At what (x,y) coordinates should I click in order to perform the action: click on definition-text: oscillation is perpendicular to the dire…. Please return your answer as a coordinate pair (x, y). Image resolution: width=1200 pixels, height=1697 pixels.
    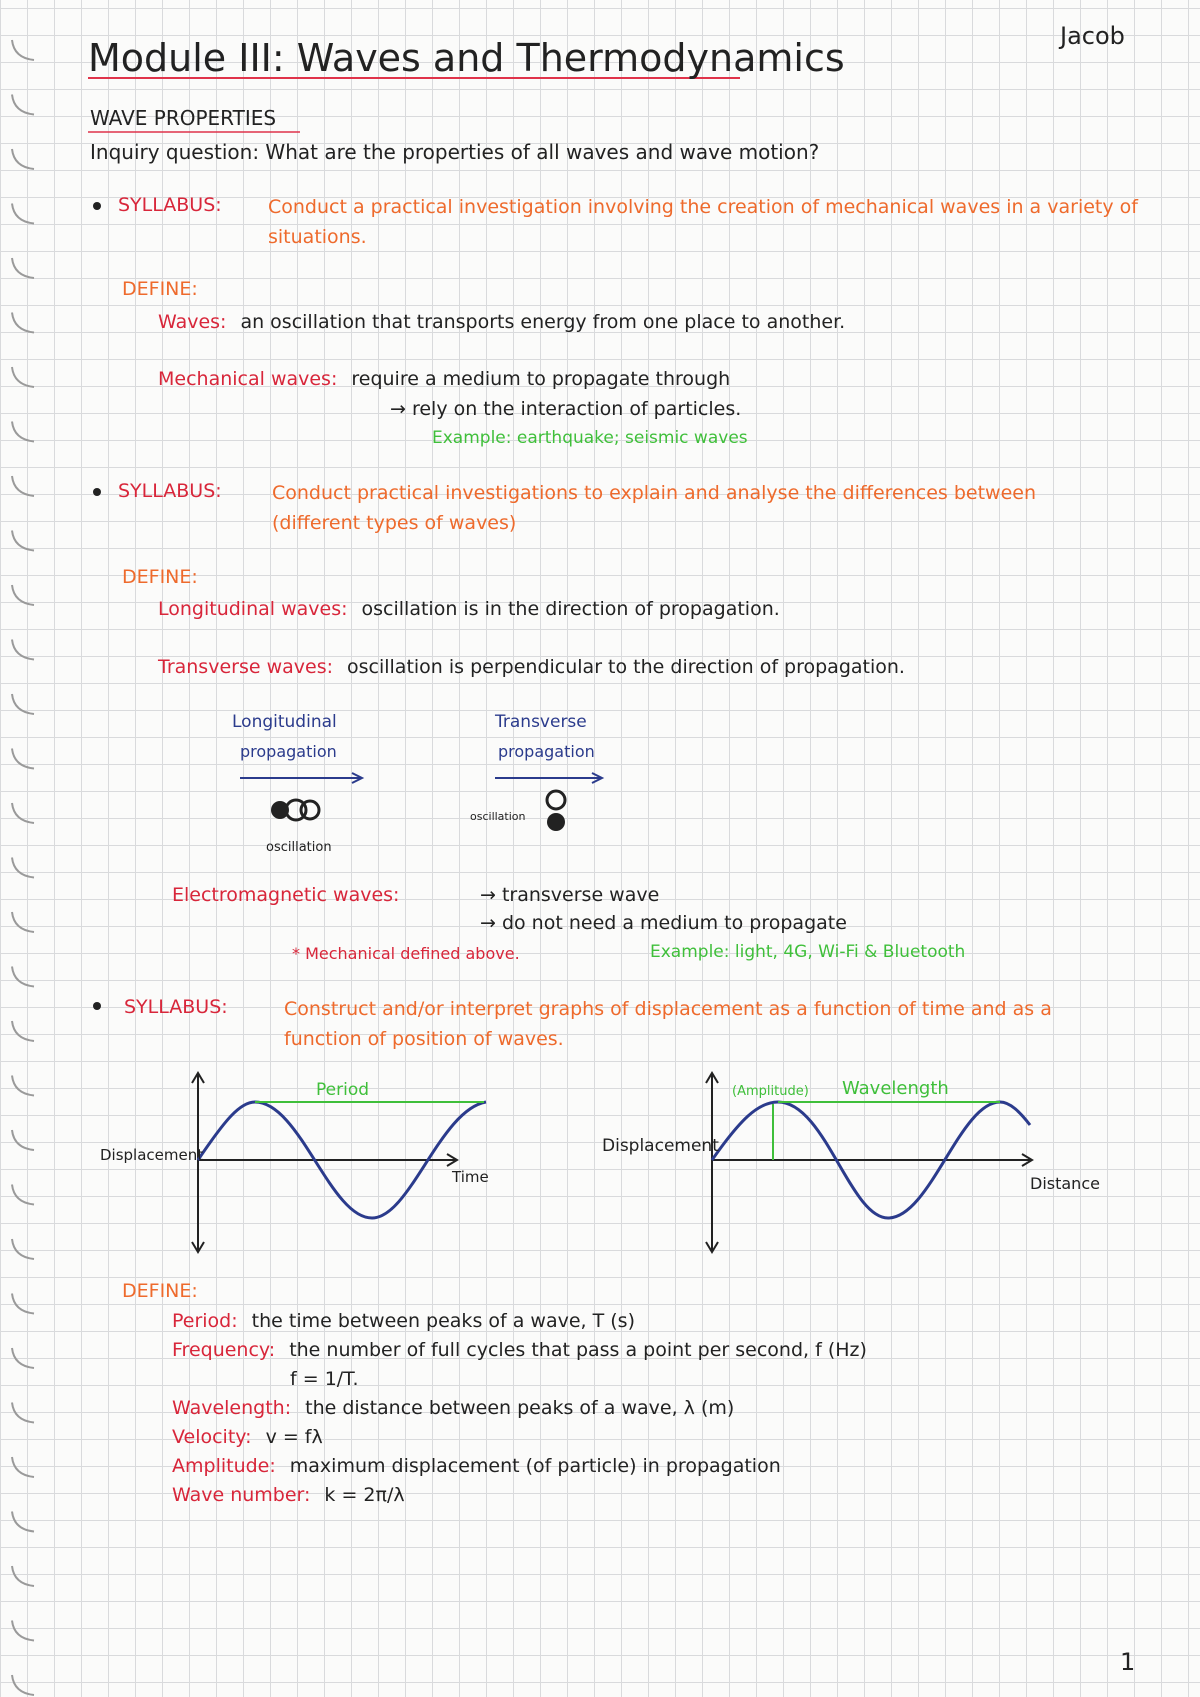
    Looking at the image, I should click on (626, 667).